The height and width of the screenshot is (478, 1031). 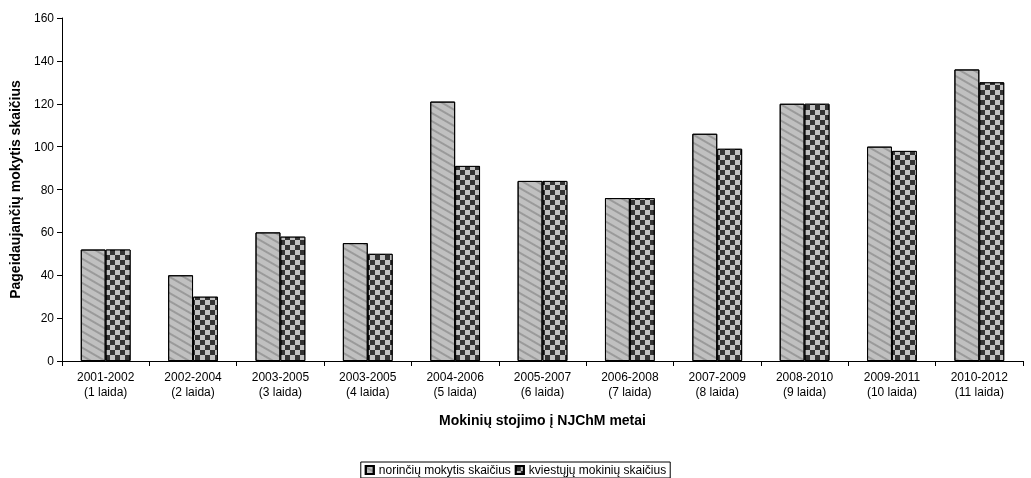 I want to click on x-tick-label: 2008-2010 (9 laida), so click(x=804, y=384).